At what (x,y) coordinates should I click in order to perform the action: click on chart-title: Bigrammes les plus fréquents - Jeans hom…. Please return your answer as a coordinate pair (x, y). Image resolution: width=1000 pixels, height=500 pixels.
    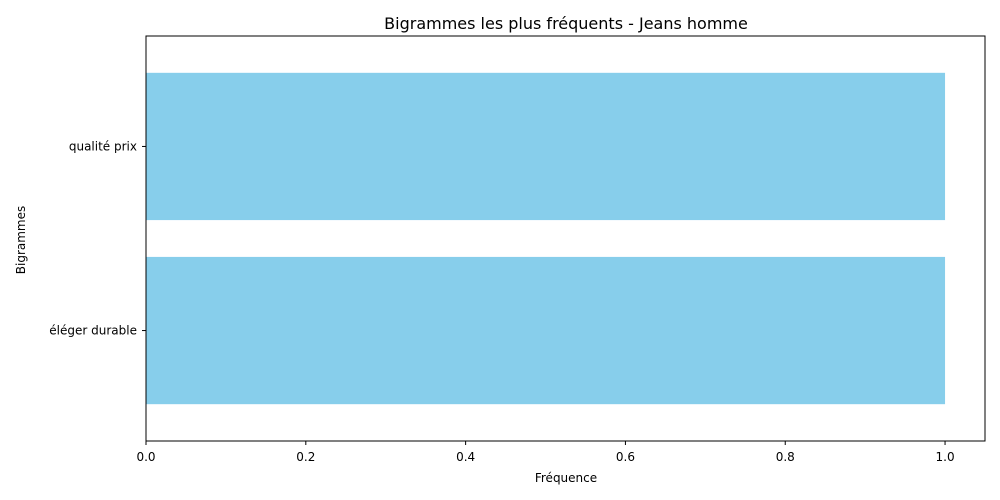
    Looking at the image, I should click on (566, 23).